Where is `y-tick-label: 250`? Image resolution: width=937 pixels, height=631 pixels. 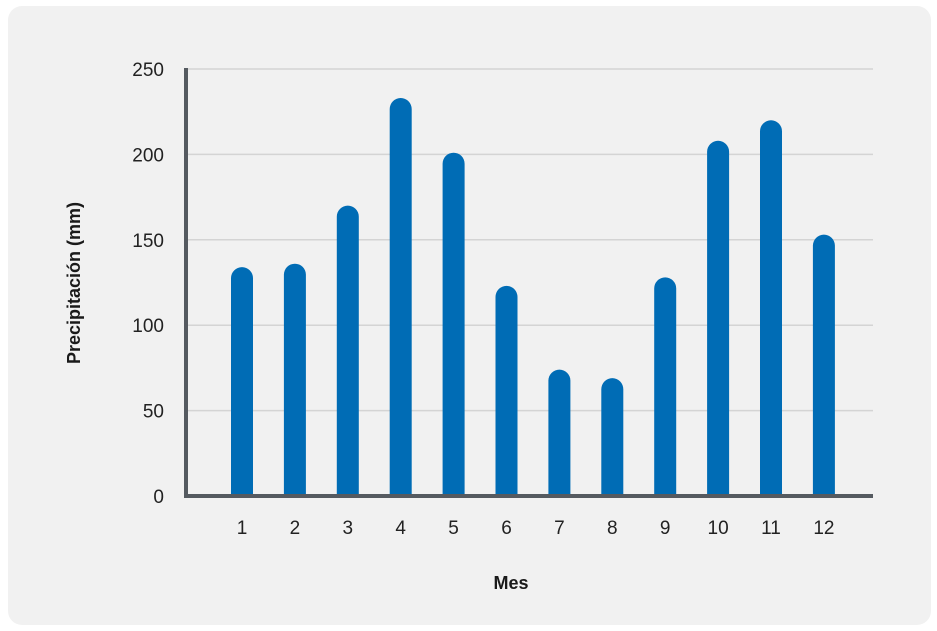
y-tick-label: 250 is located at coordinates (148, 70).